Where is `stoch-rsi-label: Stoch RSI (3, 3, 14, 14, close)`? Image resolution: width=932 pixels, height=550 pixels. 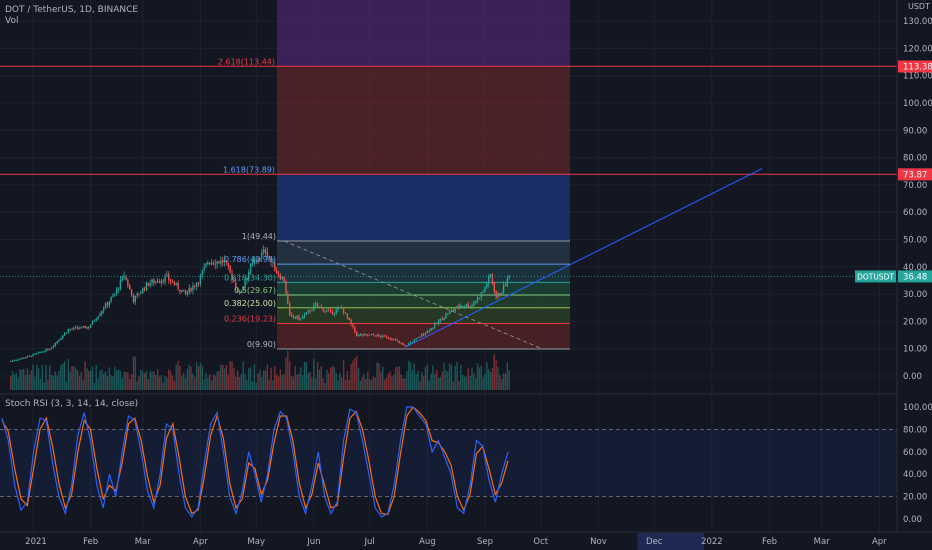 stoch-rsi-label: Stoch RSI (3, 3, 14, 14, close) is located at coordinates (72, 404).